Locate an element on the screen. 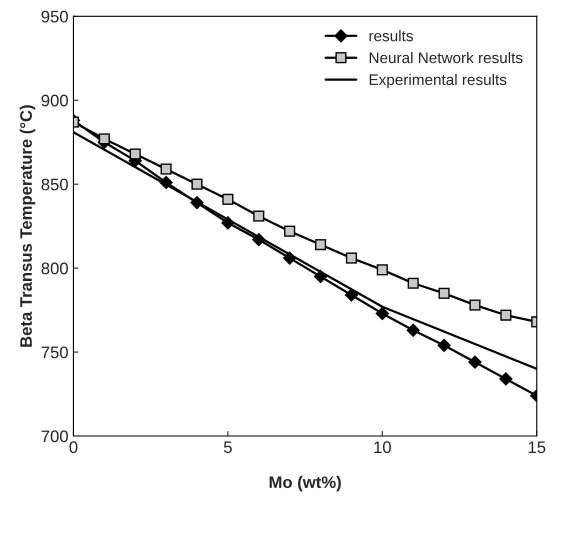 This screenshot has width=565, height=545. legend-label: results is located at coordinates (391, 36).